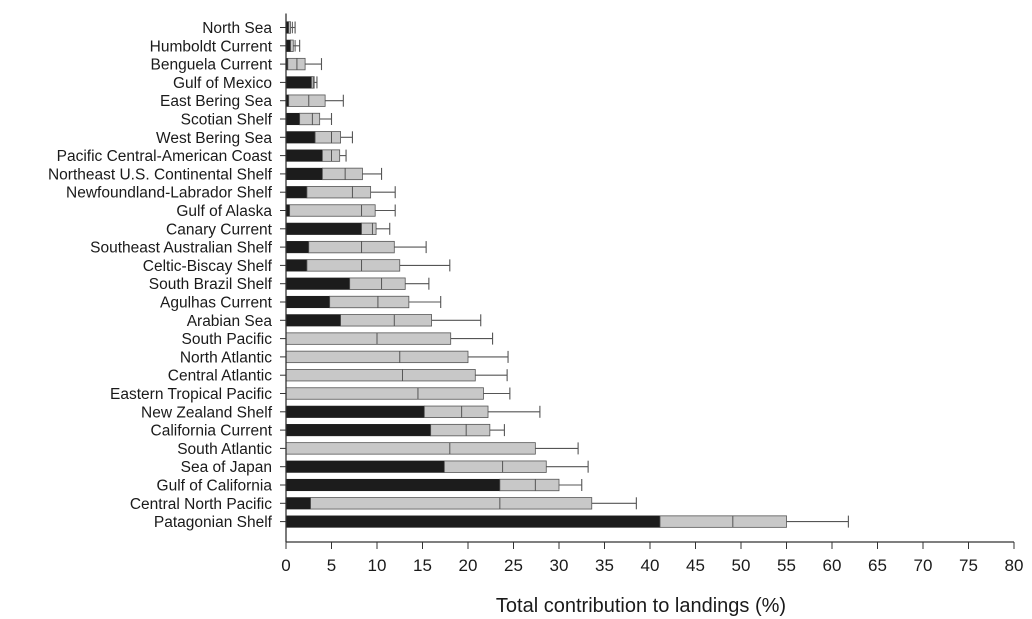 This screenshot has width=1032, height=619. What do you see at coordinates (208, 266) in the screenshot?
I see `category-label: Celtic-Biscay Shelf` at bounding box center [208, 266].